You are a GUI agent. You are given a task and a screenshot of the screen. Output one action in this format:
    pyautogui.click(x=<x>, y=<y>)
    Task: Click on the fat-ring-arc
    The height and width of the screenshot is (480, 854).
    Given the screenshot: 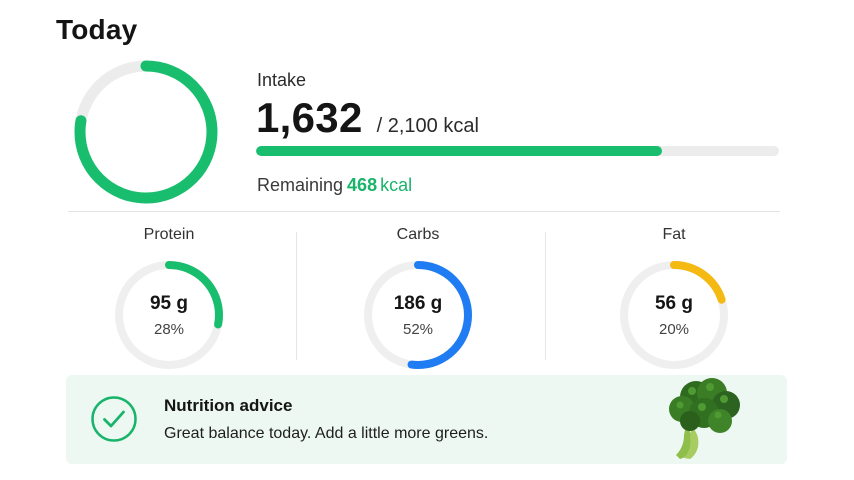 What is the action you would take?
    pyautogui.click(x=674, y=315)
    